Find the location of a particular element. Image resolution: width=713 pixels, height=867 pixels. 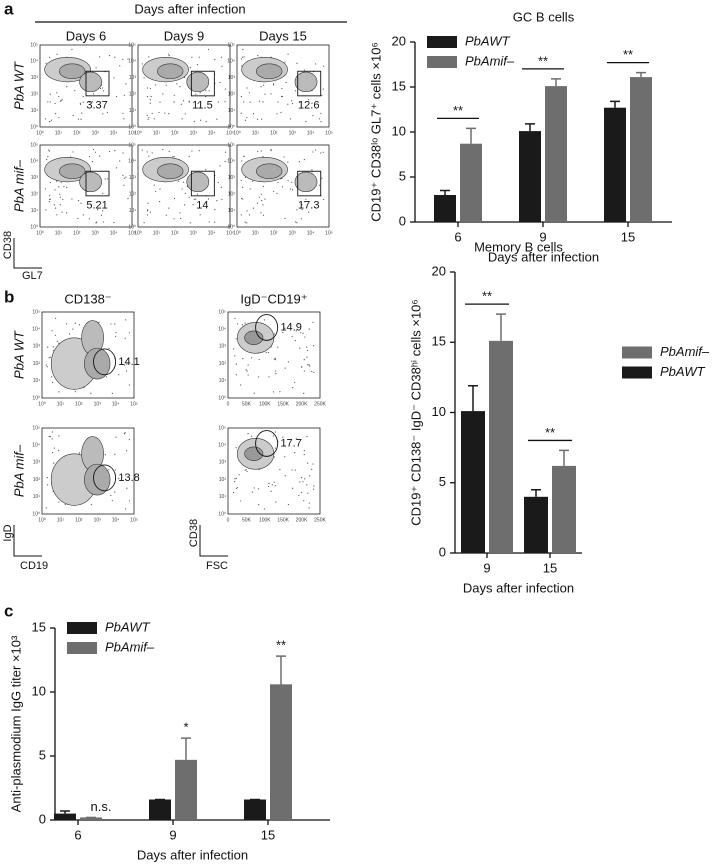

column-label: Days 6 is located at coordinates (86, 35).